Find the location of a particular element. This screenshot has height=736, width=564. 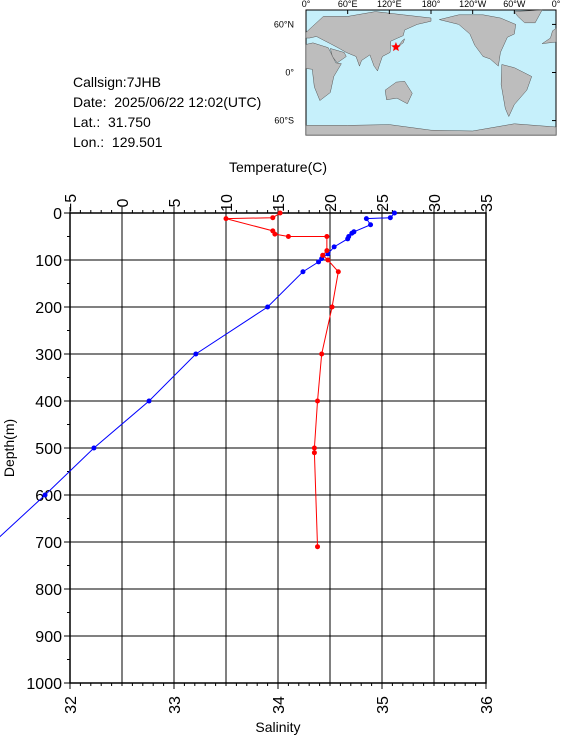

depth-tick-label: 700 is located at coordinates (48, 543).